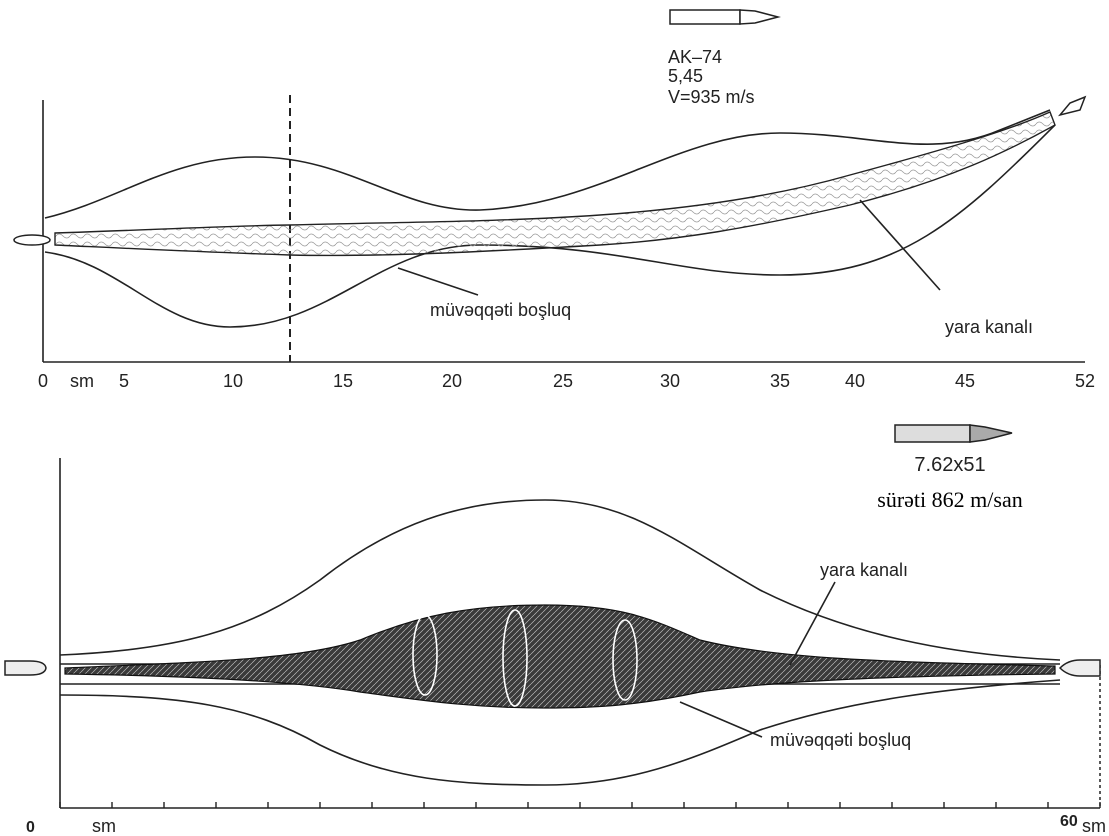 This screenshot has width=1109, height=836. Describe the element at coordinates (43, 381) in the screenshot. I see `axis-label: 0` at that location.